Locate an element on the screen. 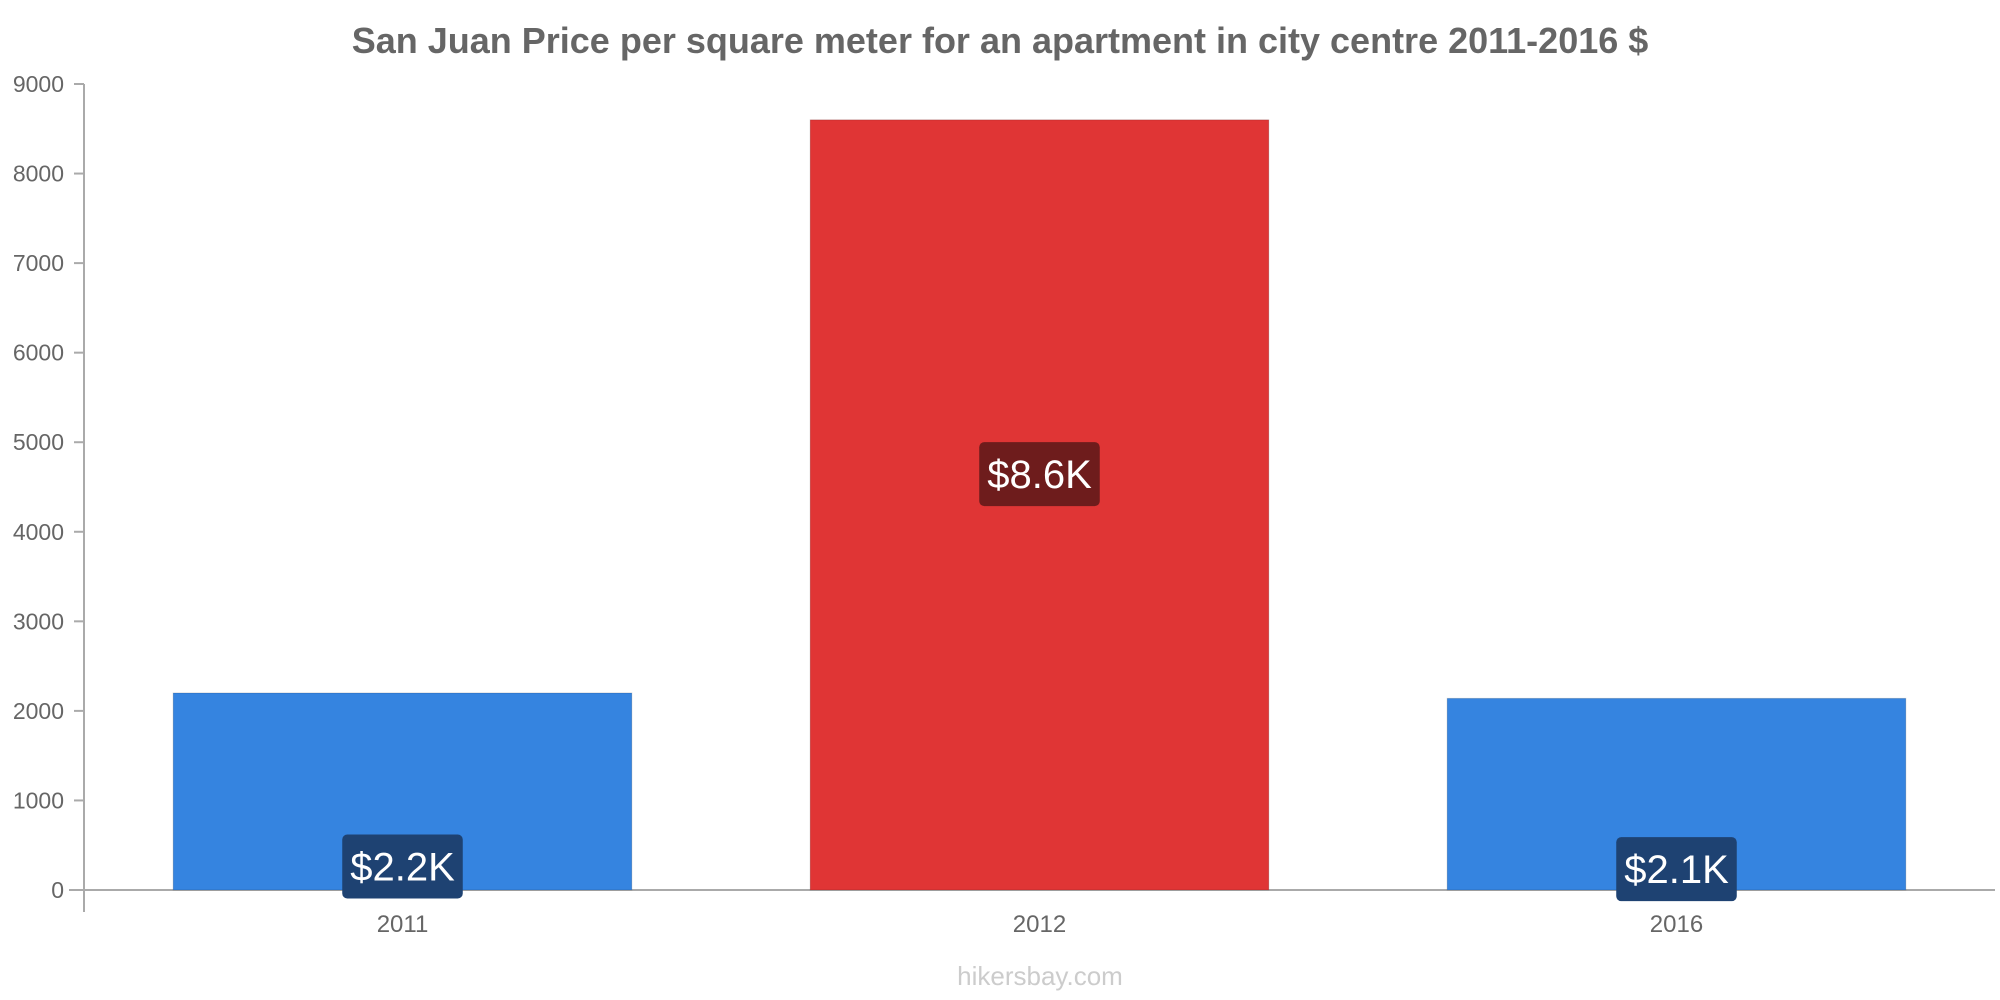  data-label-text: $2.2K is located at coordinates (402, 867).